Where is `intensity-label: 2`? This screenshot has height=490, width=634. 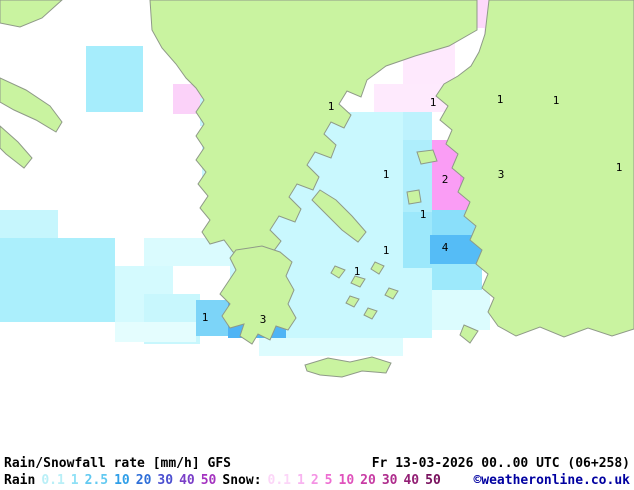 intensity-label: 2 is located at coordinates (445, 179).